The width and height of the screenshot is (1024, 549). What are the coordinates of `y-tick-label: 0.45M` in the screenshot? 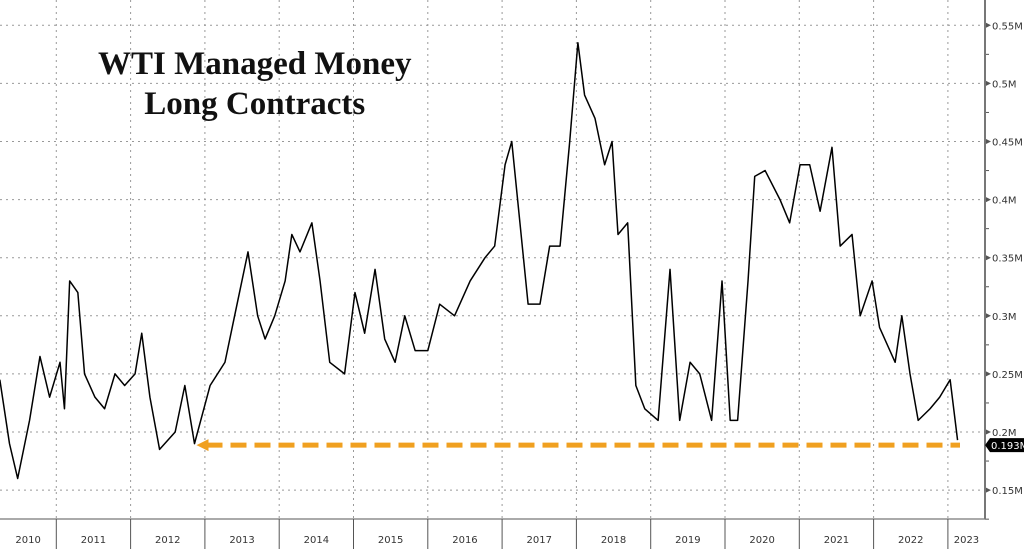 It's located at (1007, 143).